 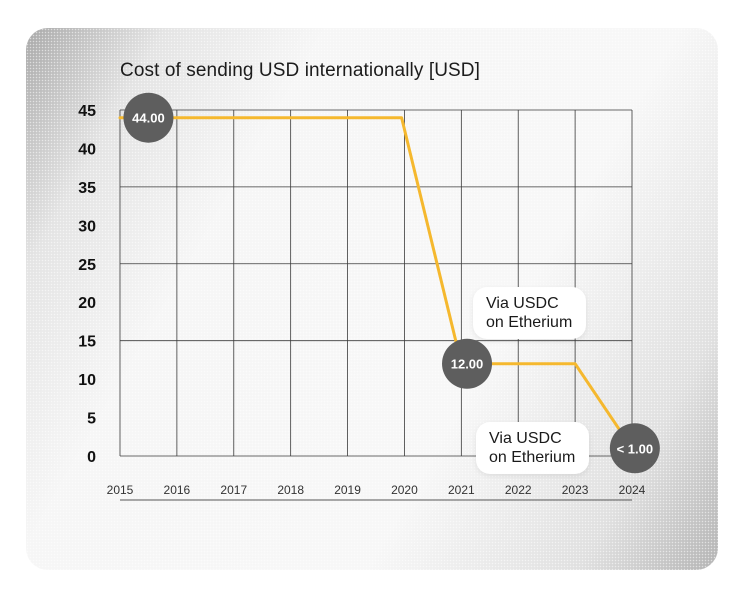 I want to click on x-axis-ticks: 2015 2016 2017 2018 2019 2020 2021 2022 2023 2024, so click(x=376, y=490).